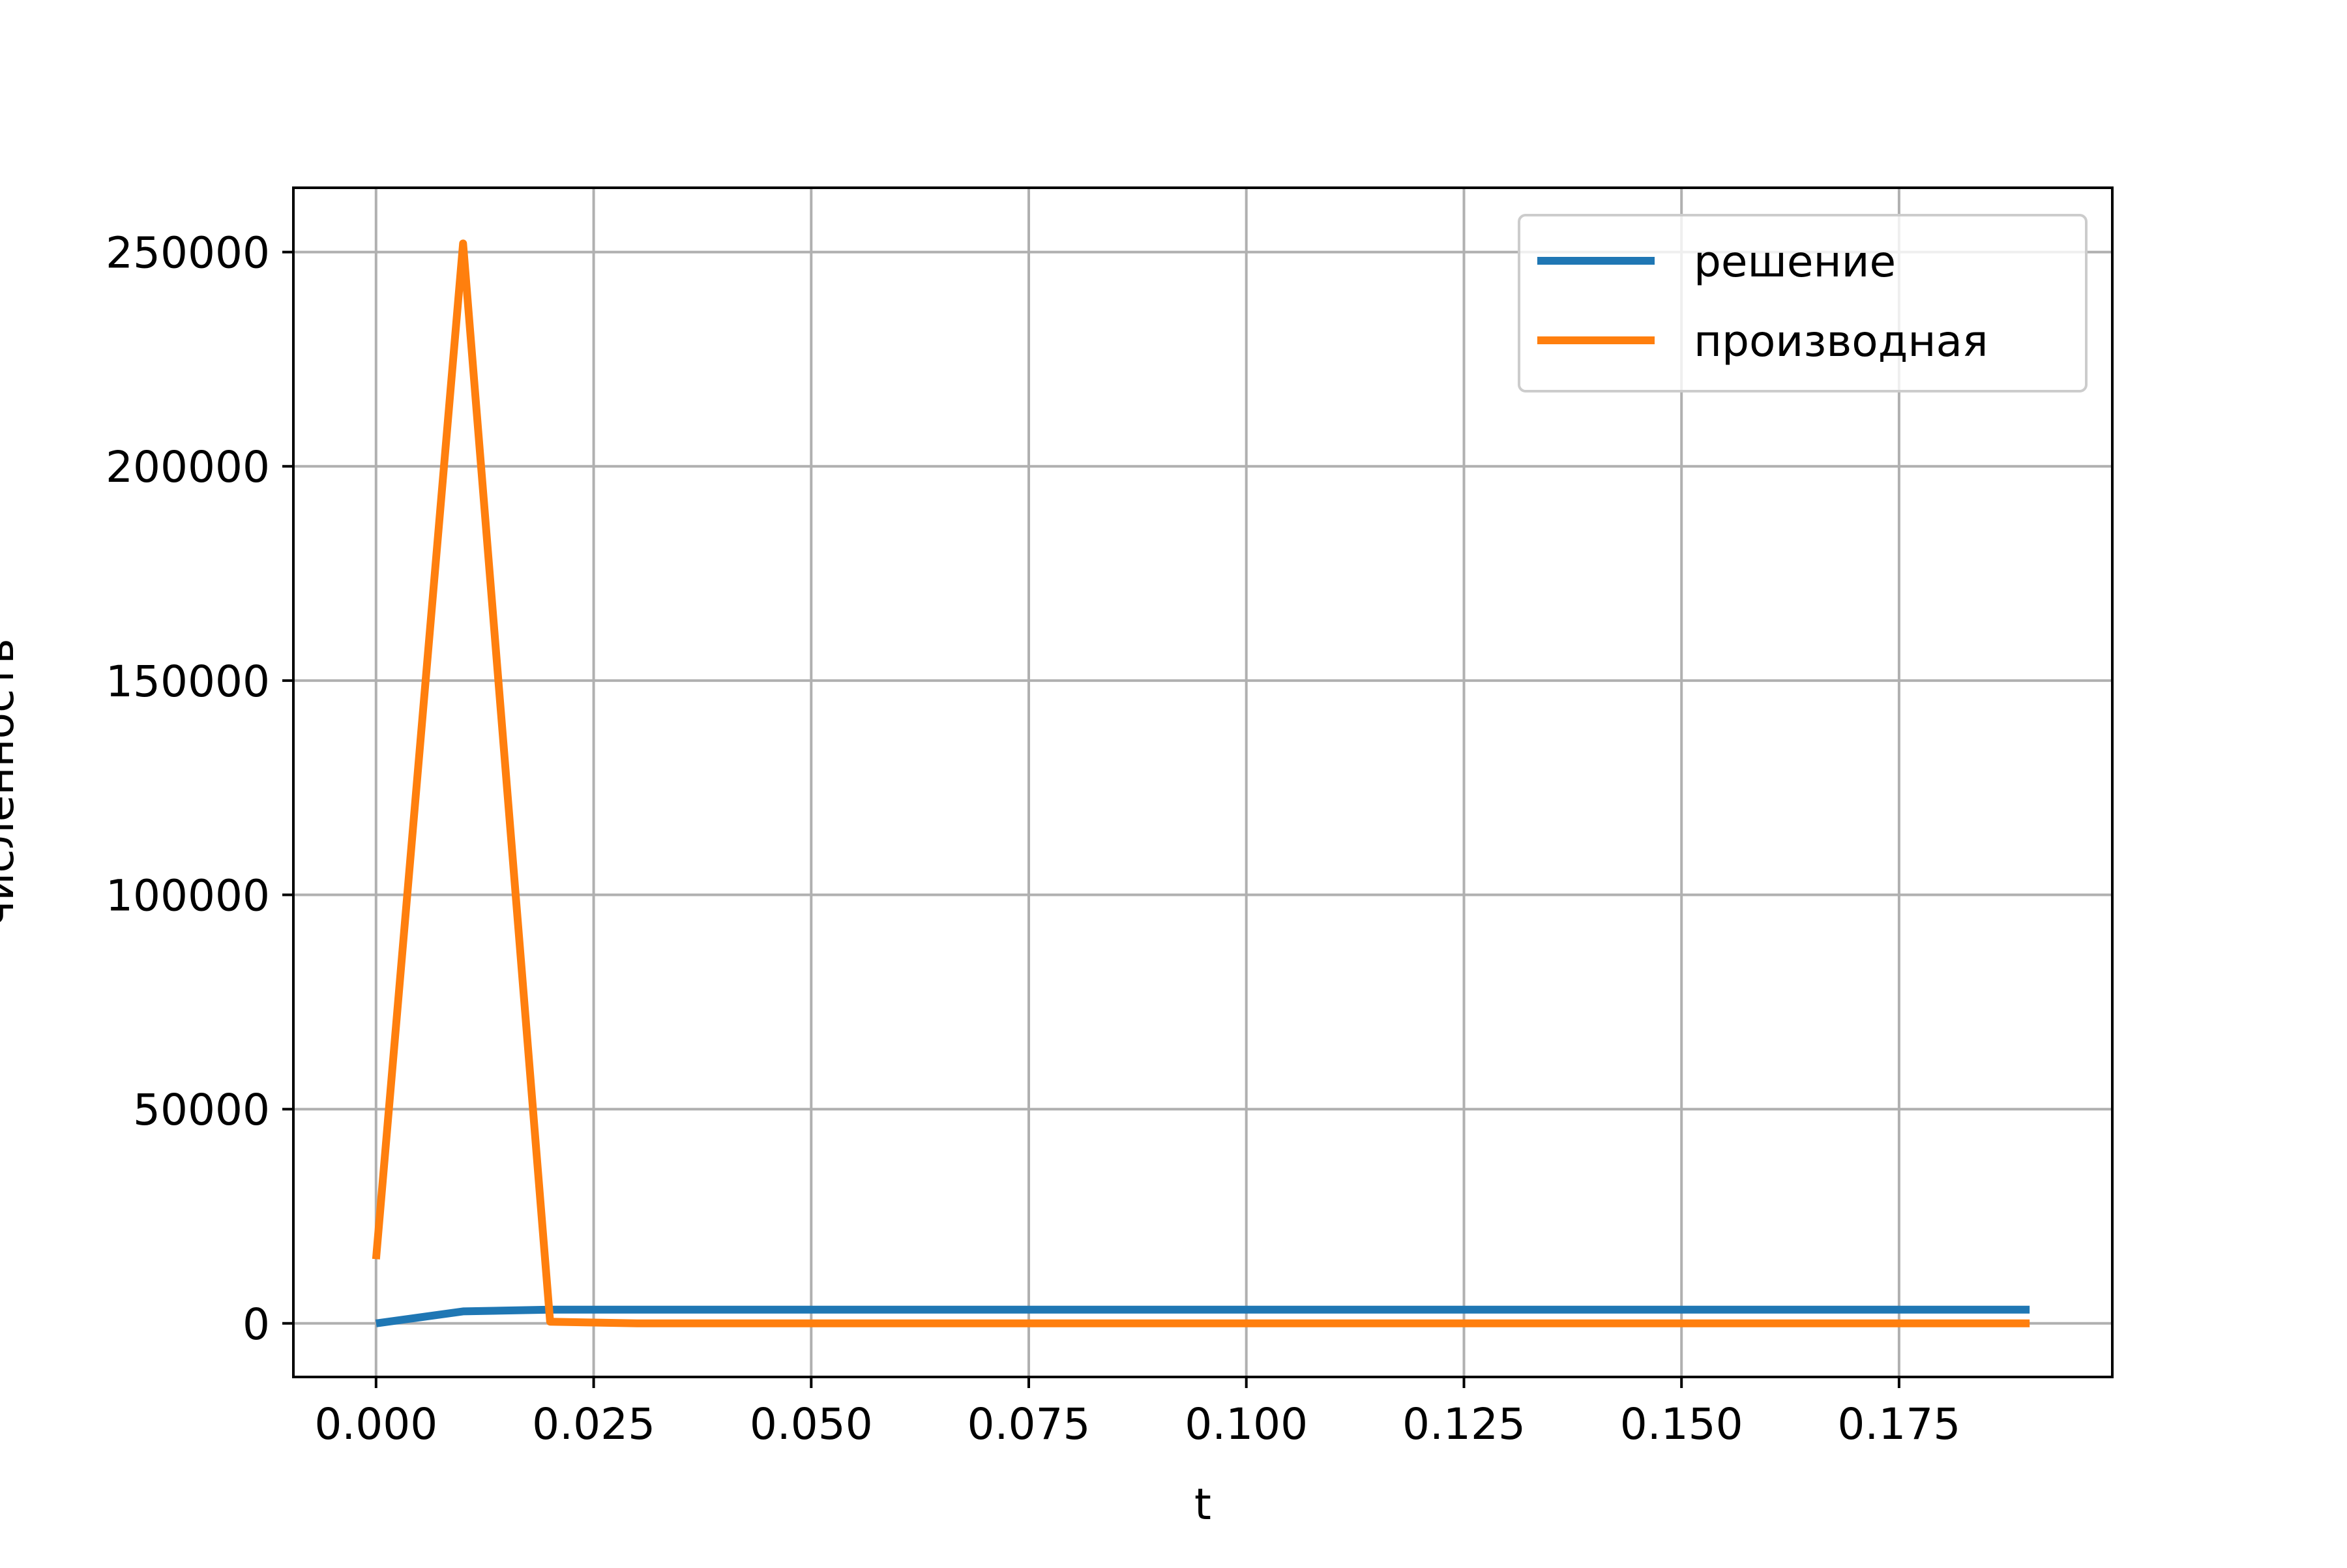 The width and height of the screenshot is (2347, 1568). Describe the element at coordinates (256, 1324) in the screenshot. I see `y-tick-label: 0` at that location.